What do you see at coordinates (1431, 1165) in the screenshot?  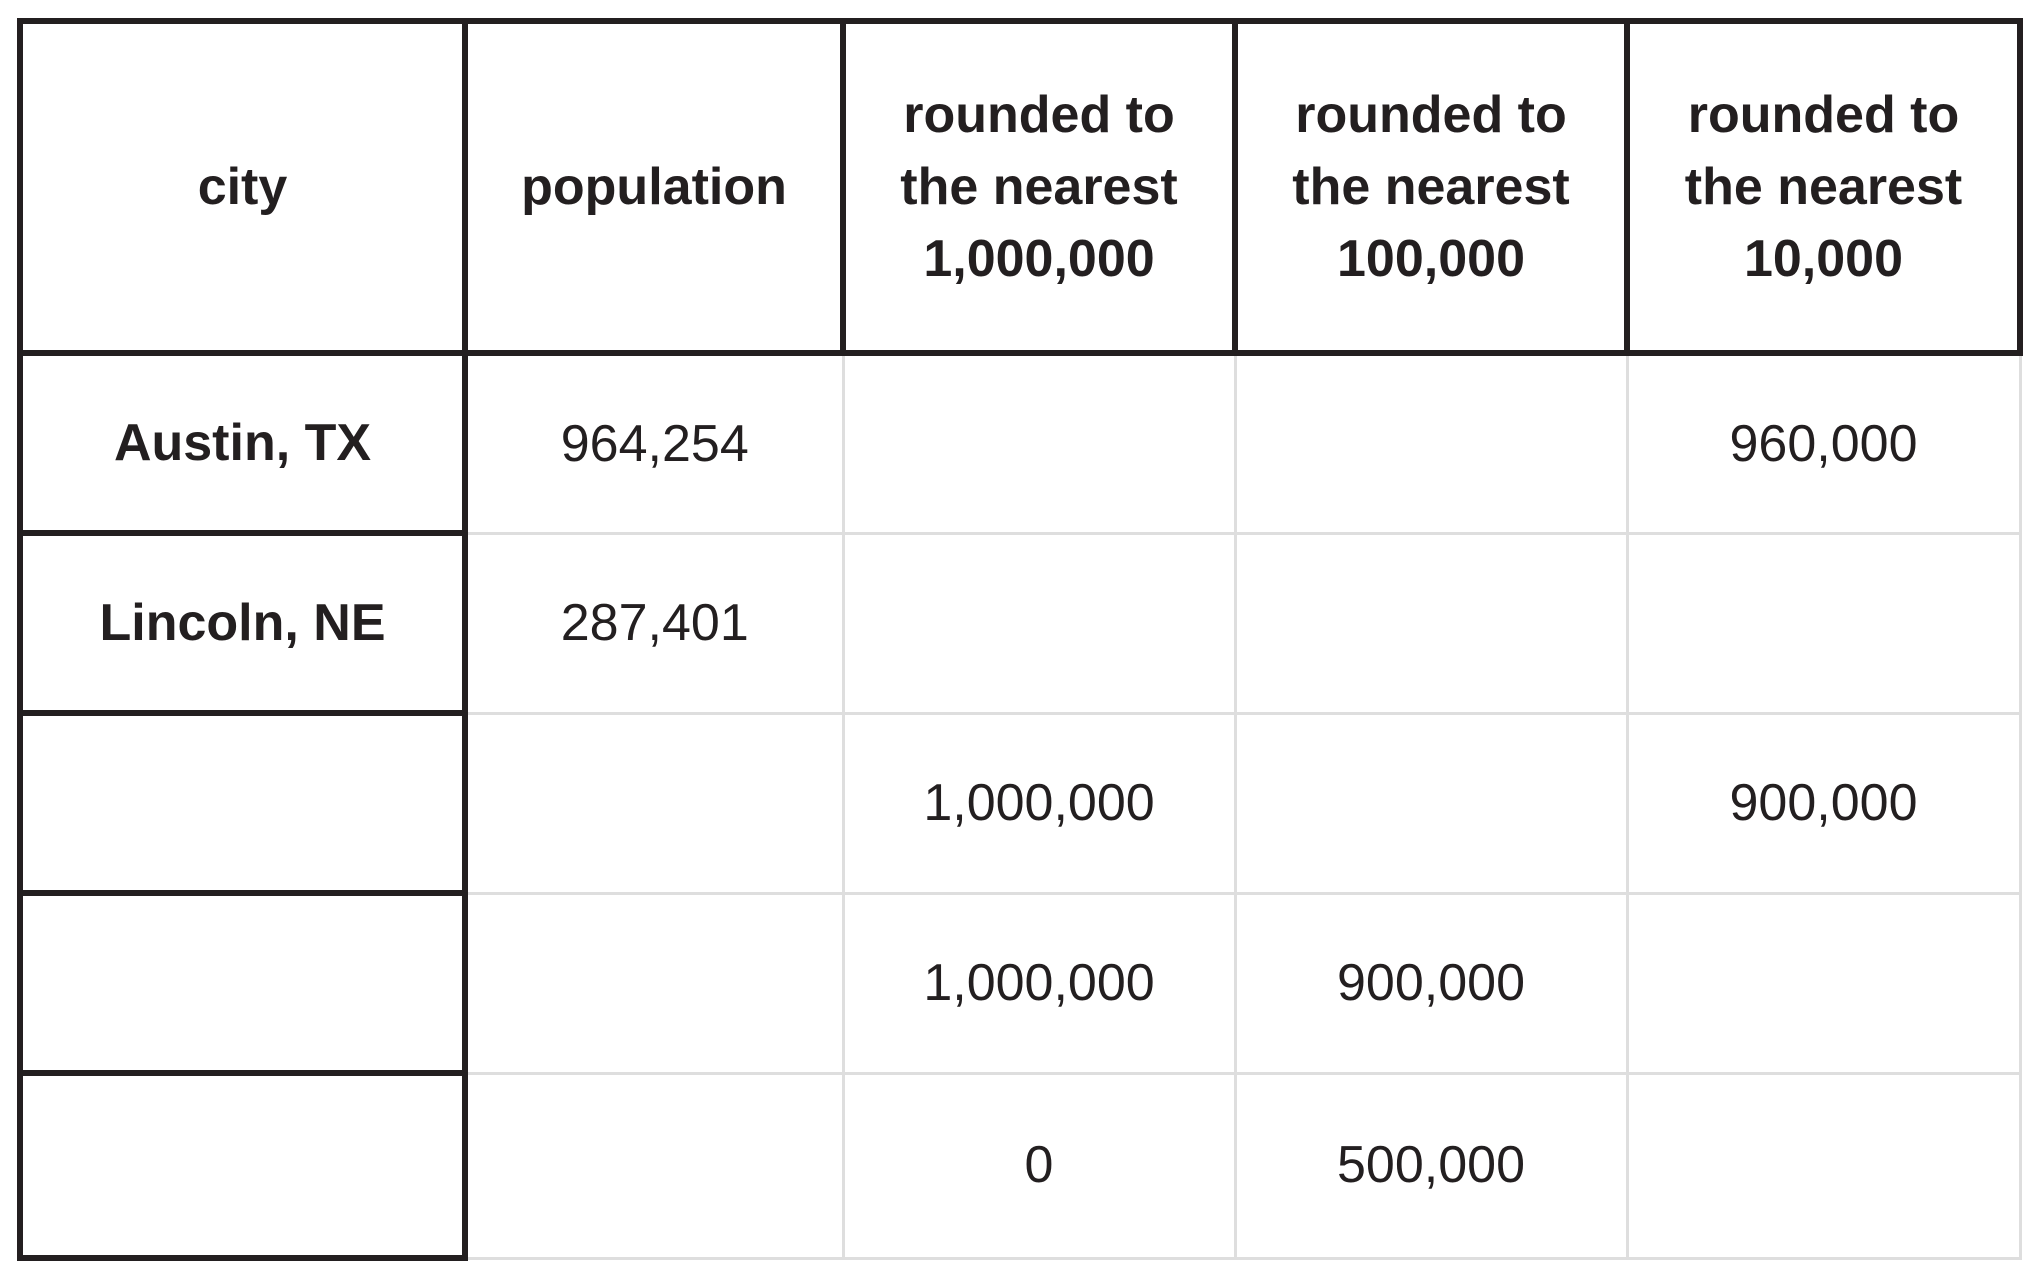 I see `cell-nearest-100000: 500,000` at bounding box center [1431, 1165].